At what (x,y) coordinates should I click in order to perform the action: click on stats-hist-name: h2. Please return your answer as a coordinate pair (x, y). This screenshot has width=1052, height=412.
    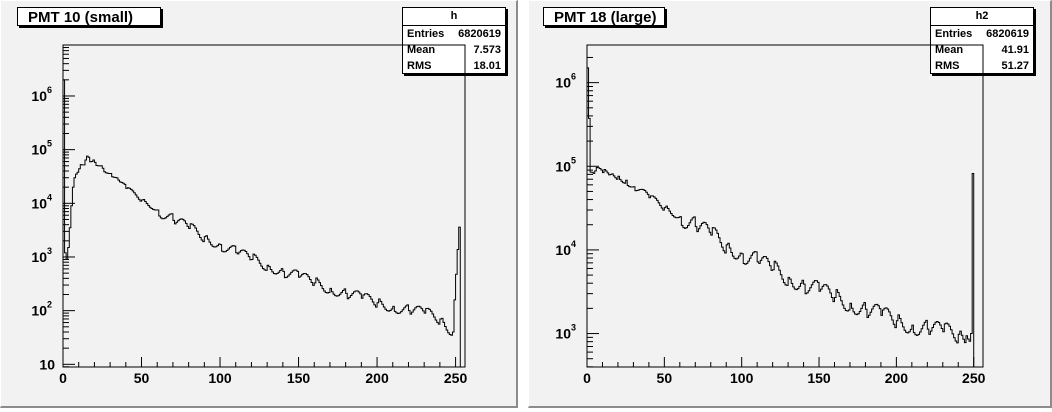
    Looking at the image, I should click on (982, 17).